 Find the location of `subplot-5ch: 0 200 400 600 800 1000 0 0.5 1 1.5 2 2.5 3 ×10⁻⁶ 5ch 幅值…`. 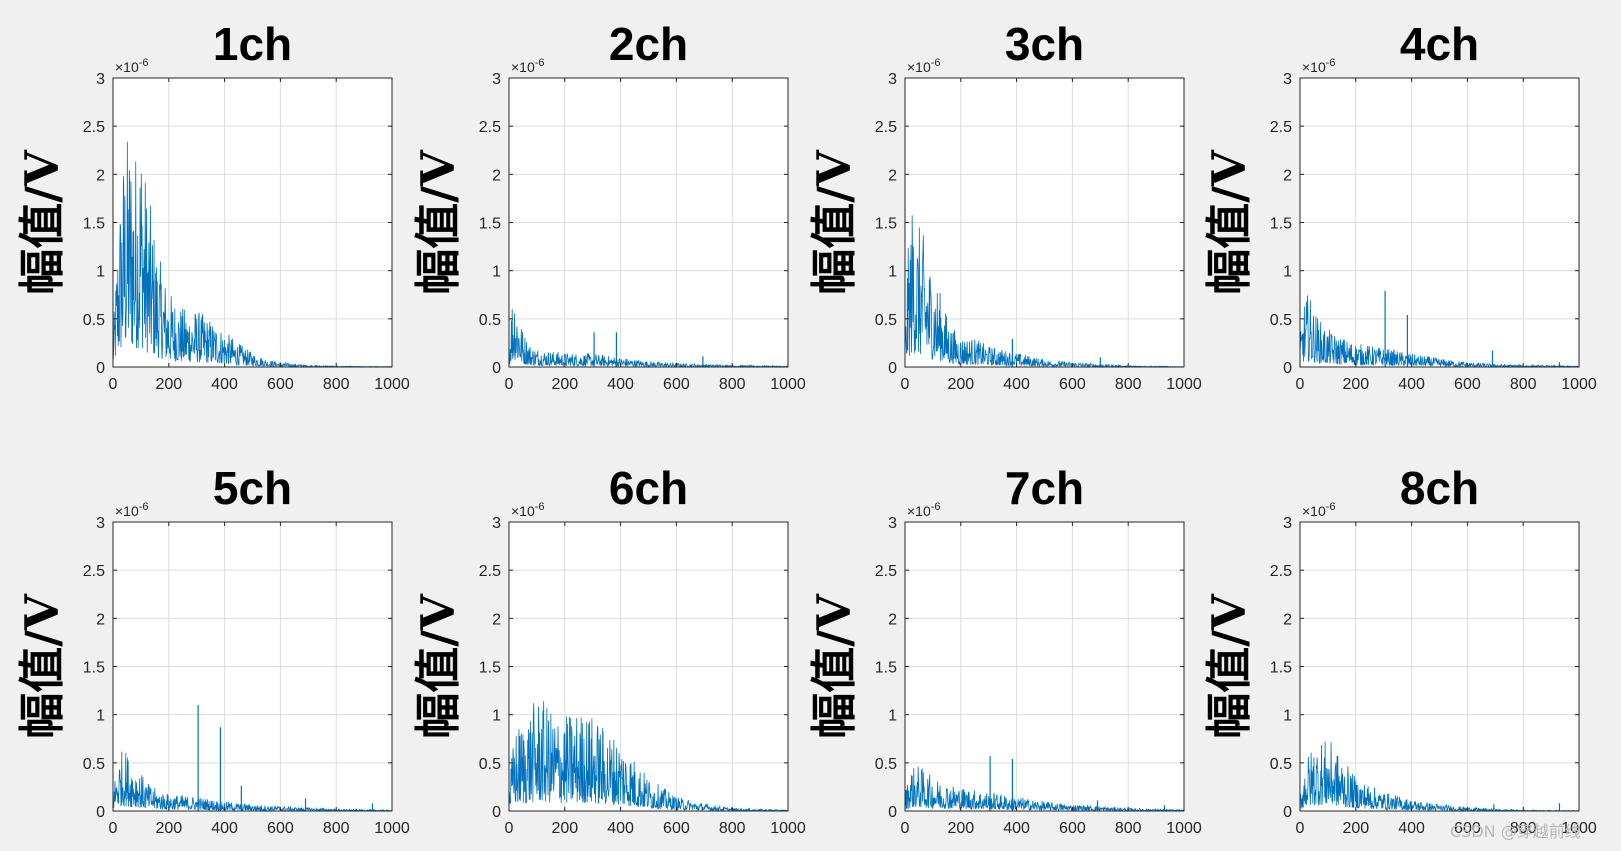

subplot-5ch: 0 200 400 600 800 1000 0 0.5 1 1.5 2 2.5 3 ×10⁻⁶ 5ch 幅值… is located at coordinates (212, 649).